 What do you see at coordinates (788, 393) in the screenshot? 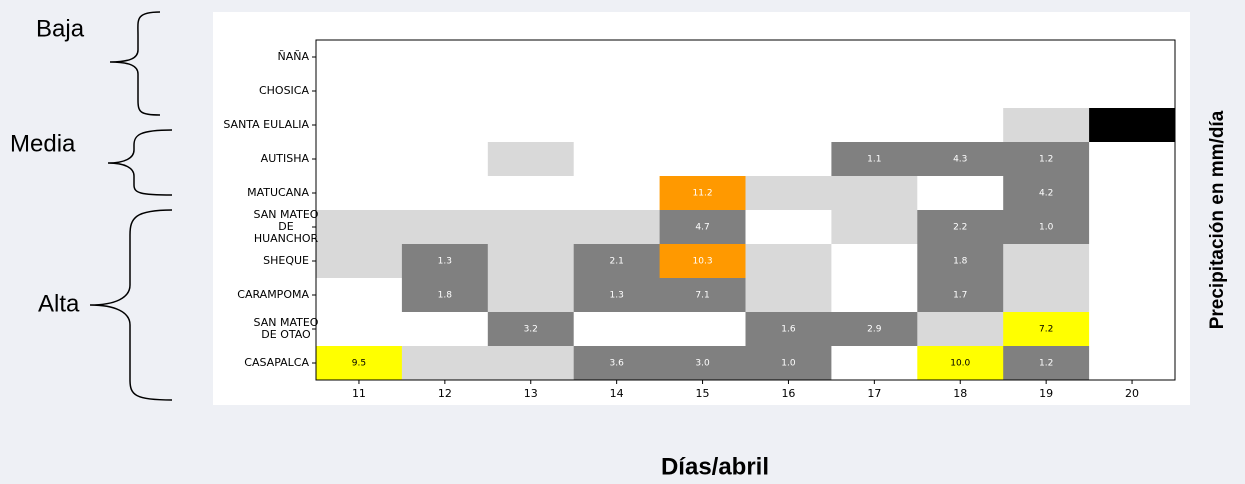
I see `x-tick-label: 16` at bounding box center [788, 393].